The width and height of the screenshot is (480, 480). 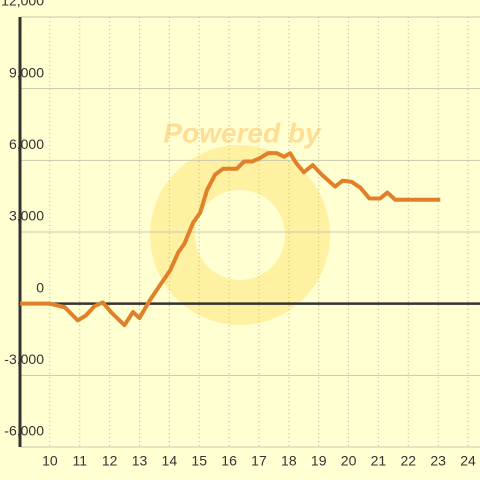 I want to click on x-tick-label: 23, so click(x=438, y=461).